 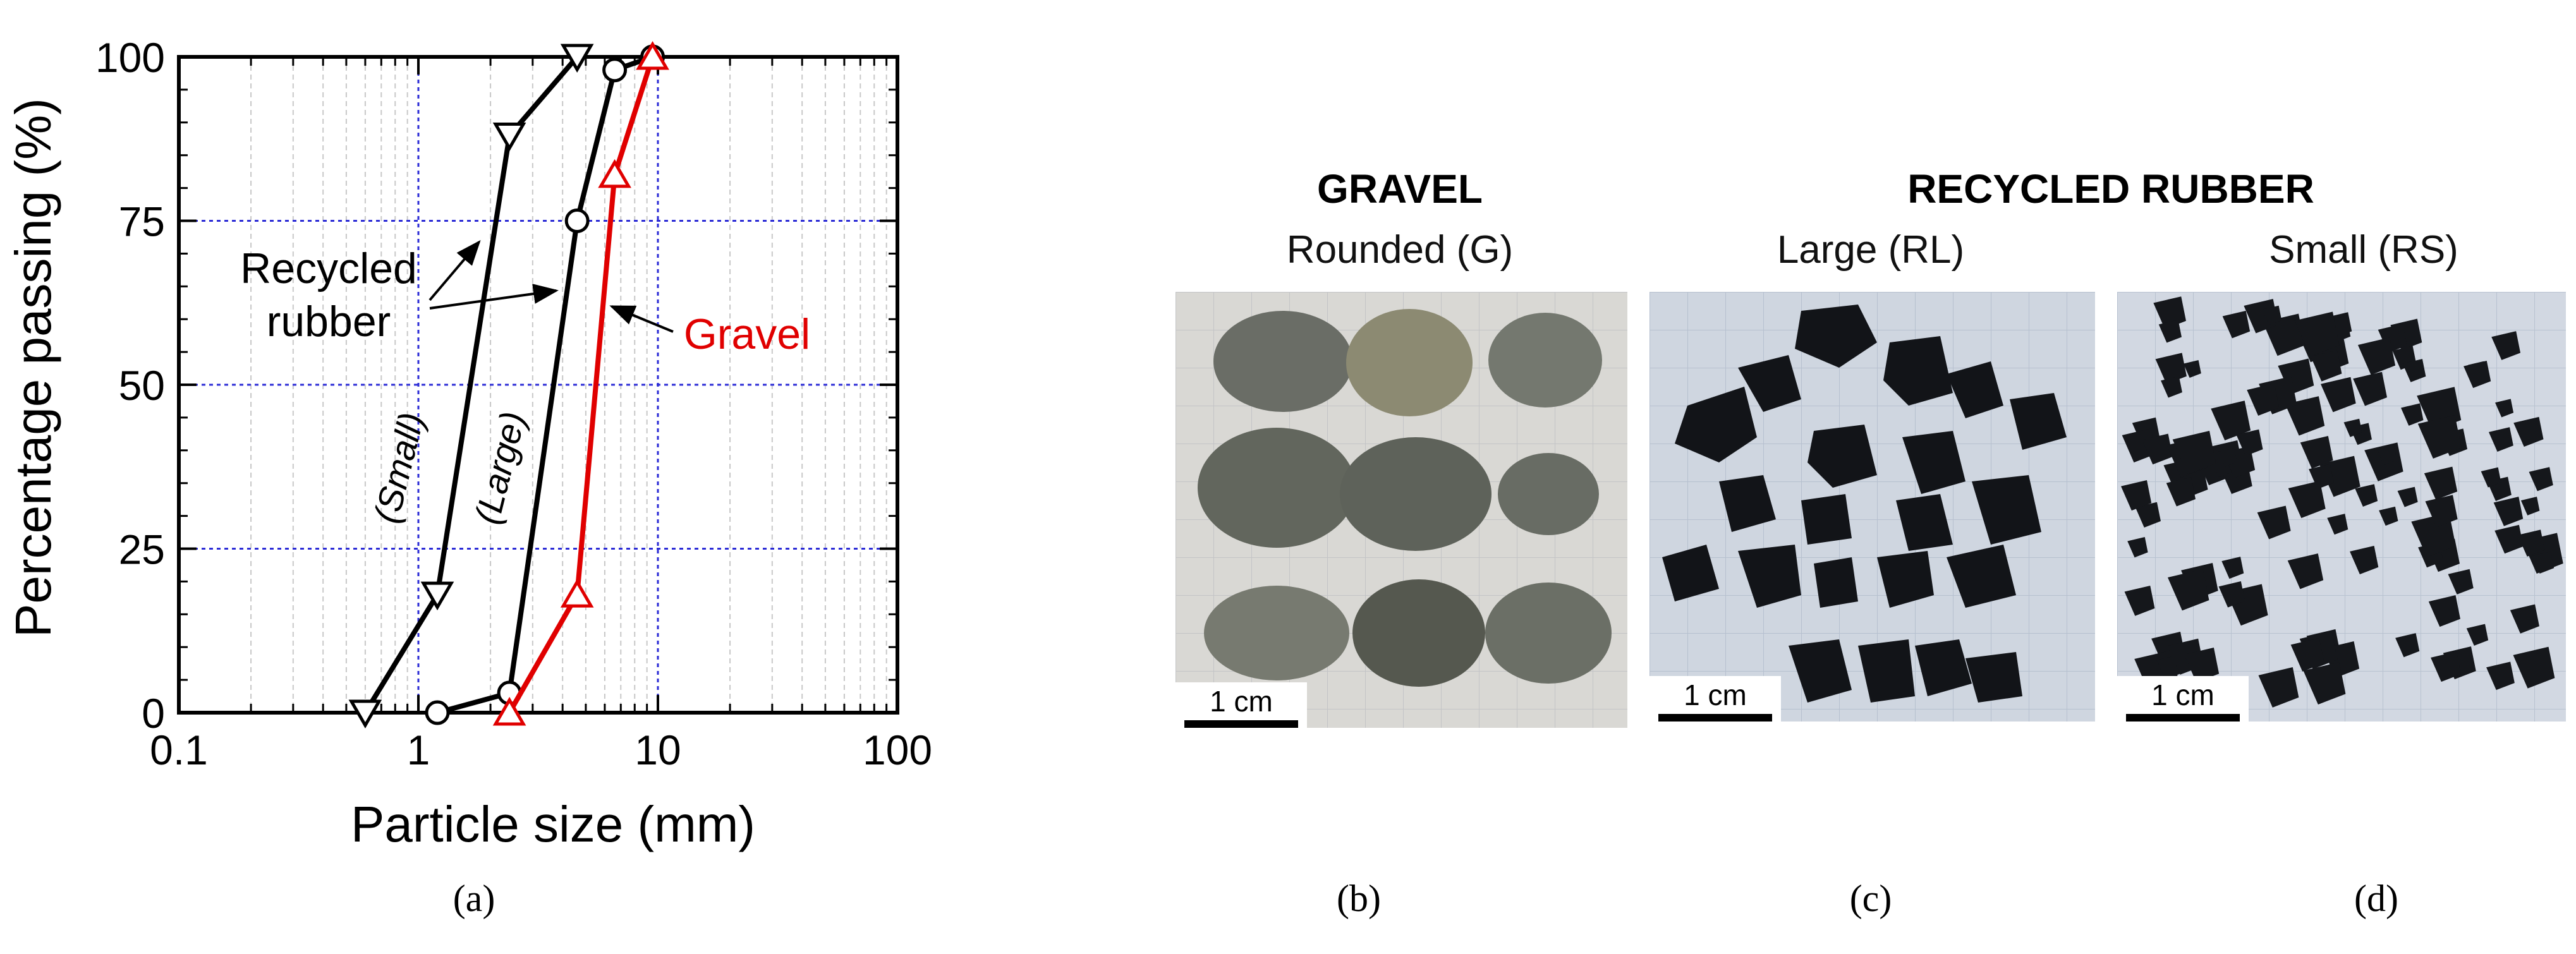 I want to click on y-axis-label: Percentage passing (%), so click(x=33, y=367).